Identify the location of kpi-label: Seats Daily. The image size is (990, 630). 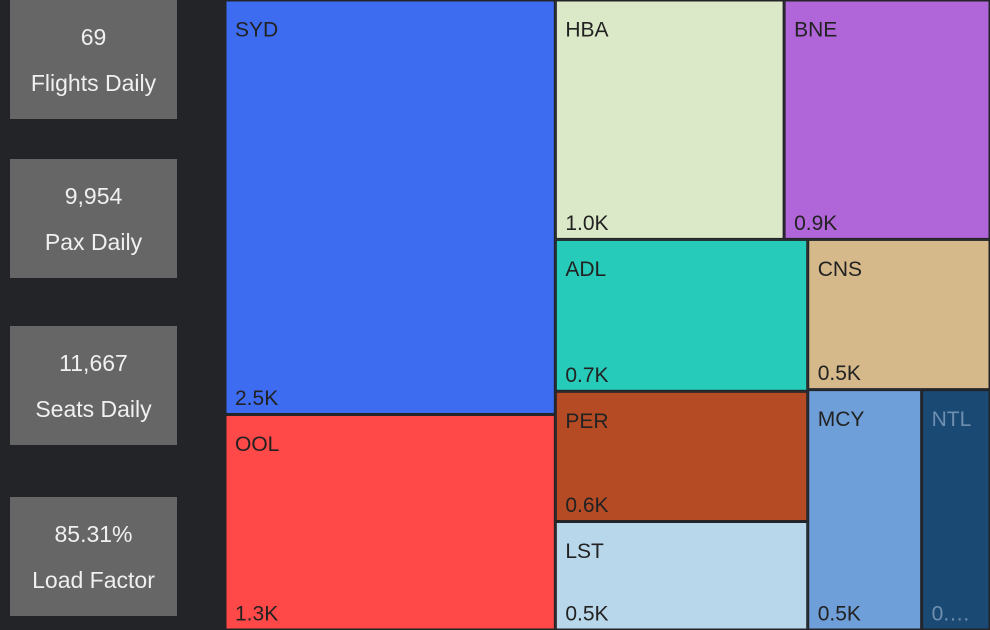
(93, 408).